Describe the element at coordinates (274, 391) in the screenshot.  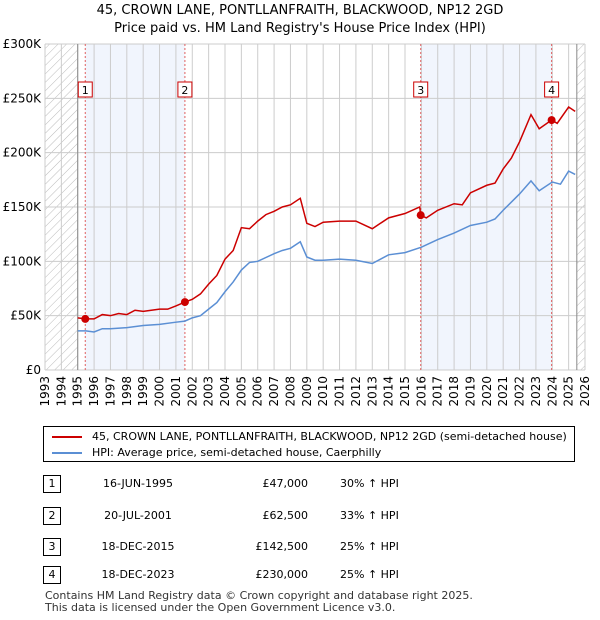
I see `x-tick-label: 2007` at that location.